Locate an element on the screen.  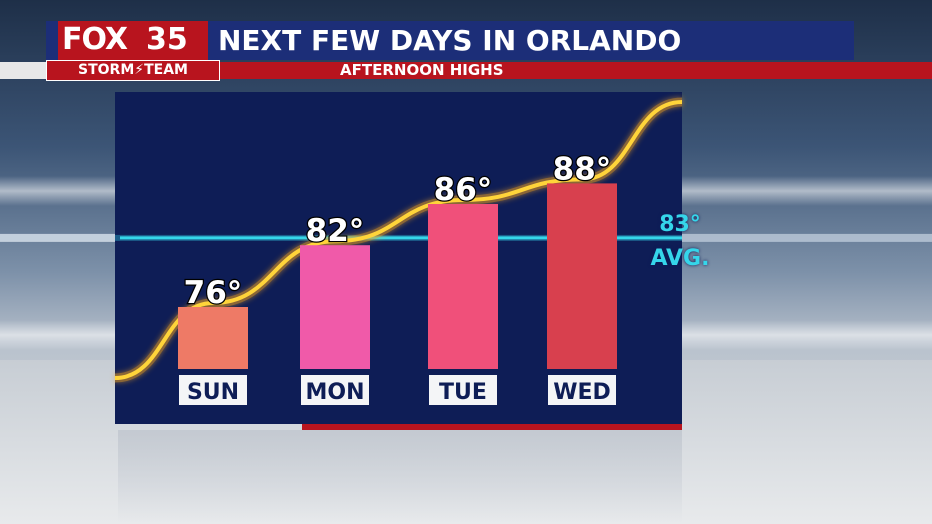
value-label-wed: 88° is located at coordinates (582, 169).